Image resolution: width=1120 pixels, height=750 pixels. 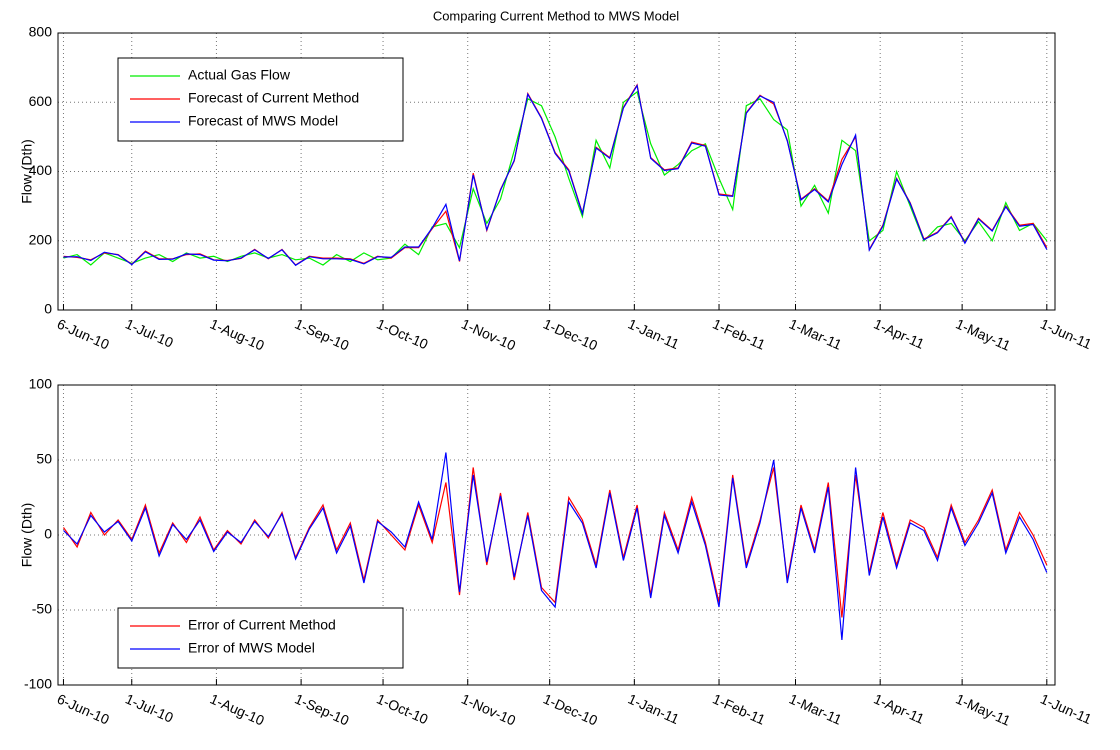 What do you see at coordinates (263, 121) in the screenshot?
I see `legend-label: Forecast of MWS Model` at bounding box center [263, 121].